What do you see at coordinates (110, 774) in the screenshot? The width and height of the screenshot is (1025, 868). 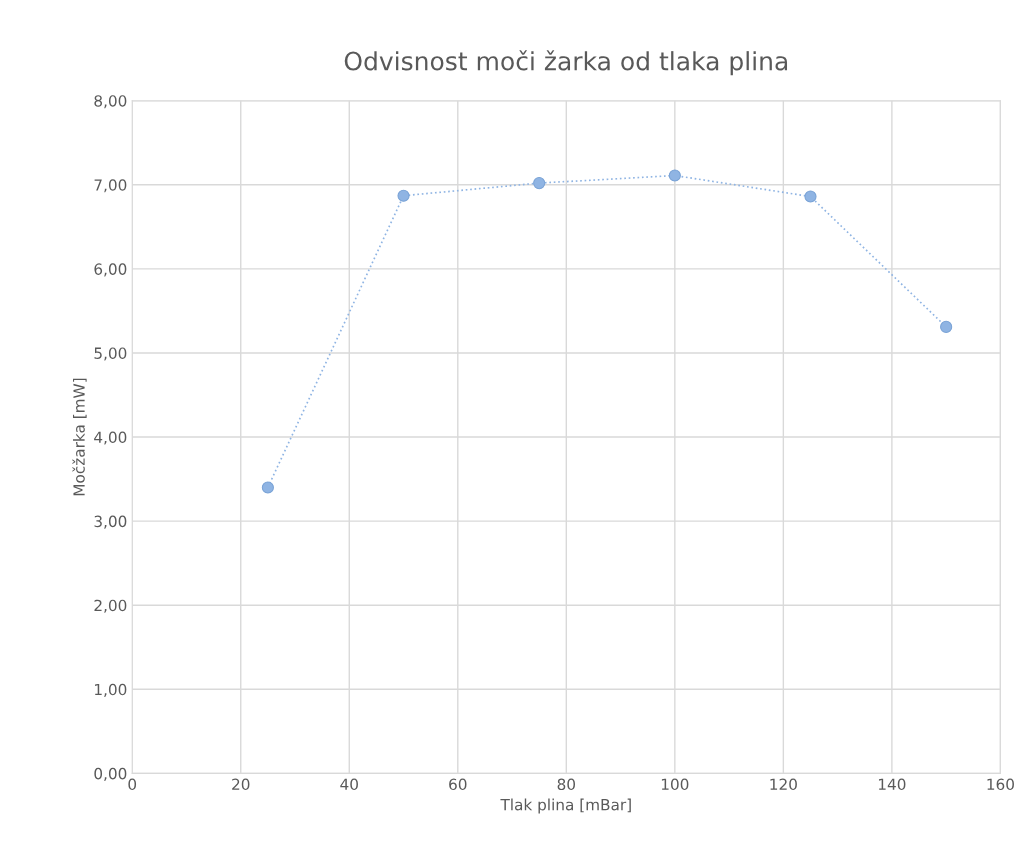 I see `y-tick-label: 0,00` at bounding box center [110, 774].